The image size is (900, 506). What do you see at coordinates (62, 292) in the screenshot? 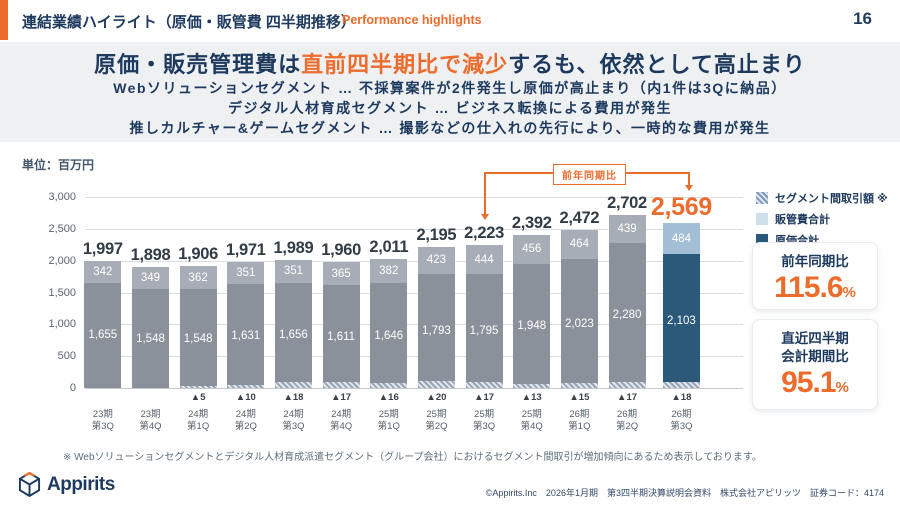
I see `y-tick-label: 1,500` at bounding box center [62, 292].